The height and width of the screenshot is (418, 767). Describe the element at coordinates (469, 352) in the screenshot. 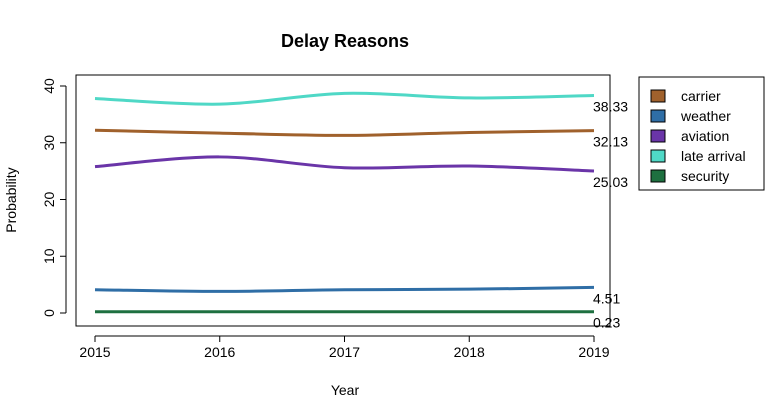

I see `x-tick-label: 2018` at that location.